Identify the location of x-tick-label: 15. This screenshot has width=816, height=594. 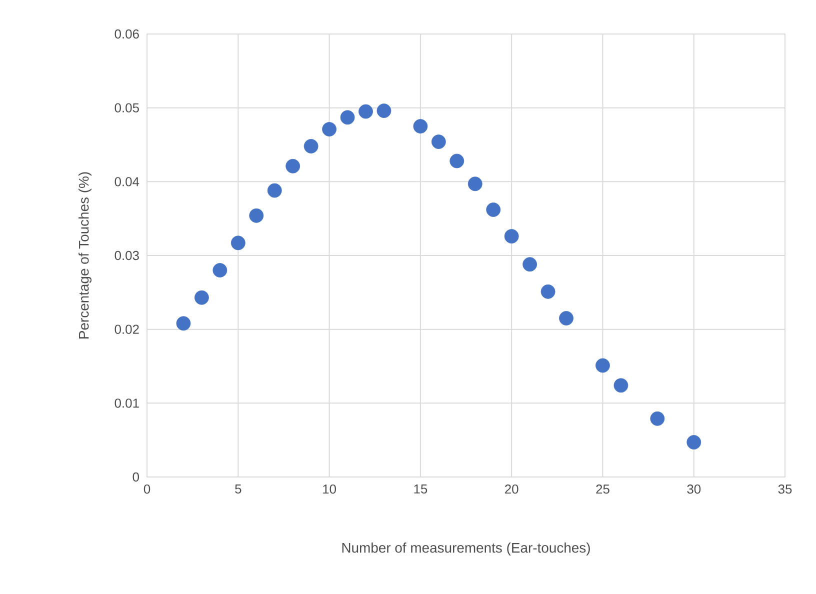
(421, 489).